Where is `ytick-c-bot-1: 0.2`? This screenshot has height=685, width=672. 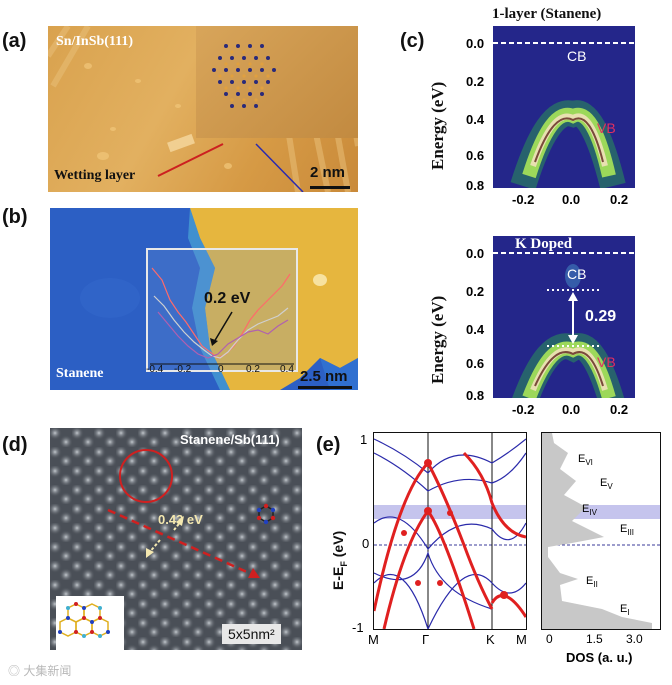 ytick-c-bot-1: 0.2 is located at coordinates (475, 291).